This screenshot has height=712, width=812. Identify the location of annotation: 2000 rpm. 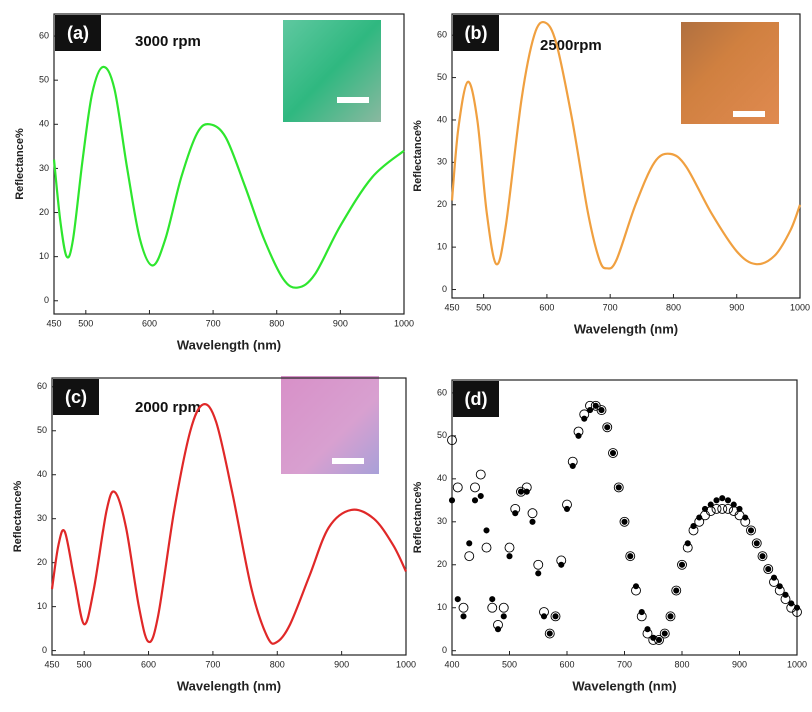
(168, 407).